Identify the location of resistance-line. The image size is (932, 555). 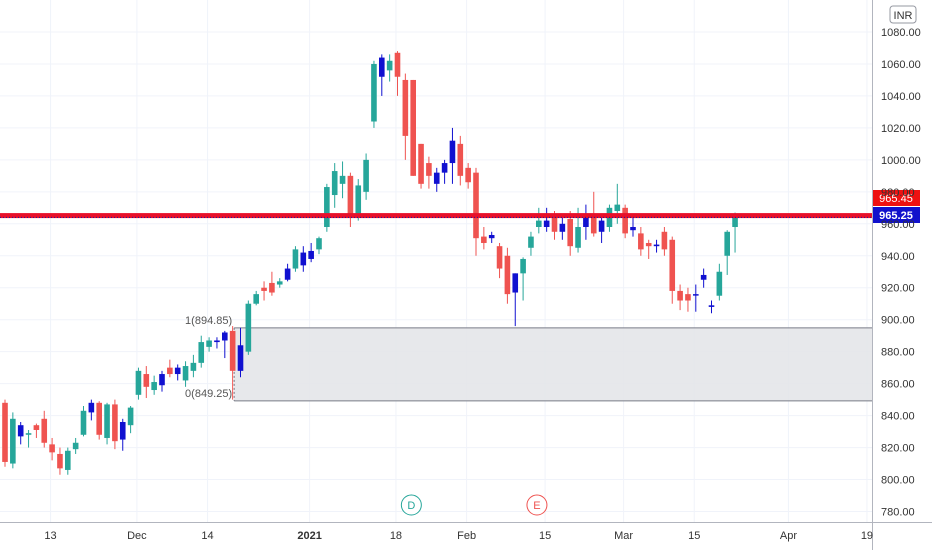
(436, 216).